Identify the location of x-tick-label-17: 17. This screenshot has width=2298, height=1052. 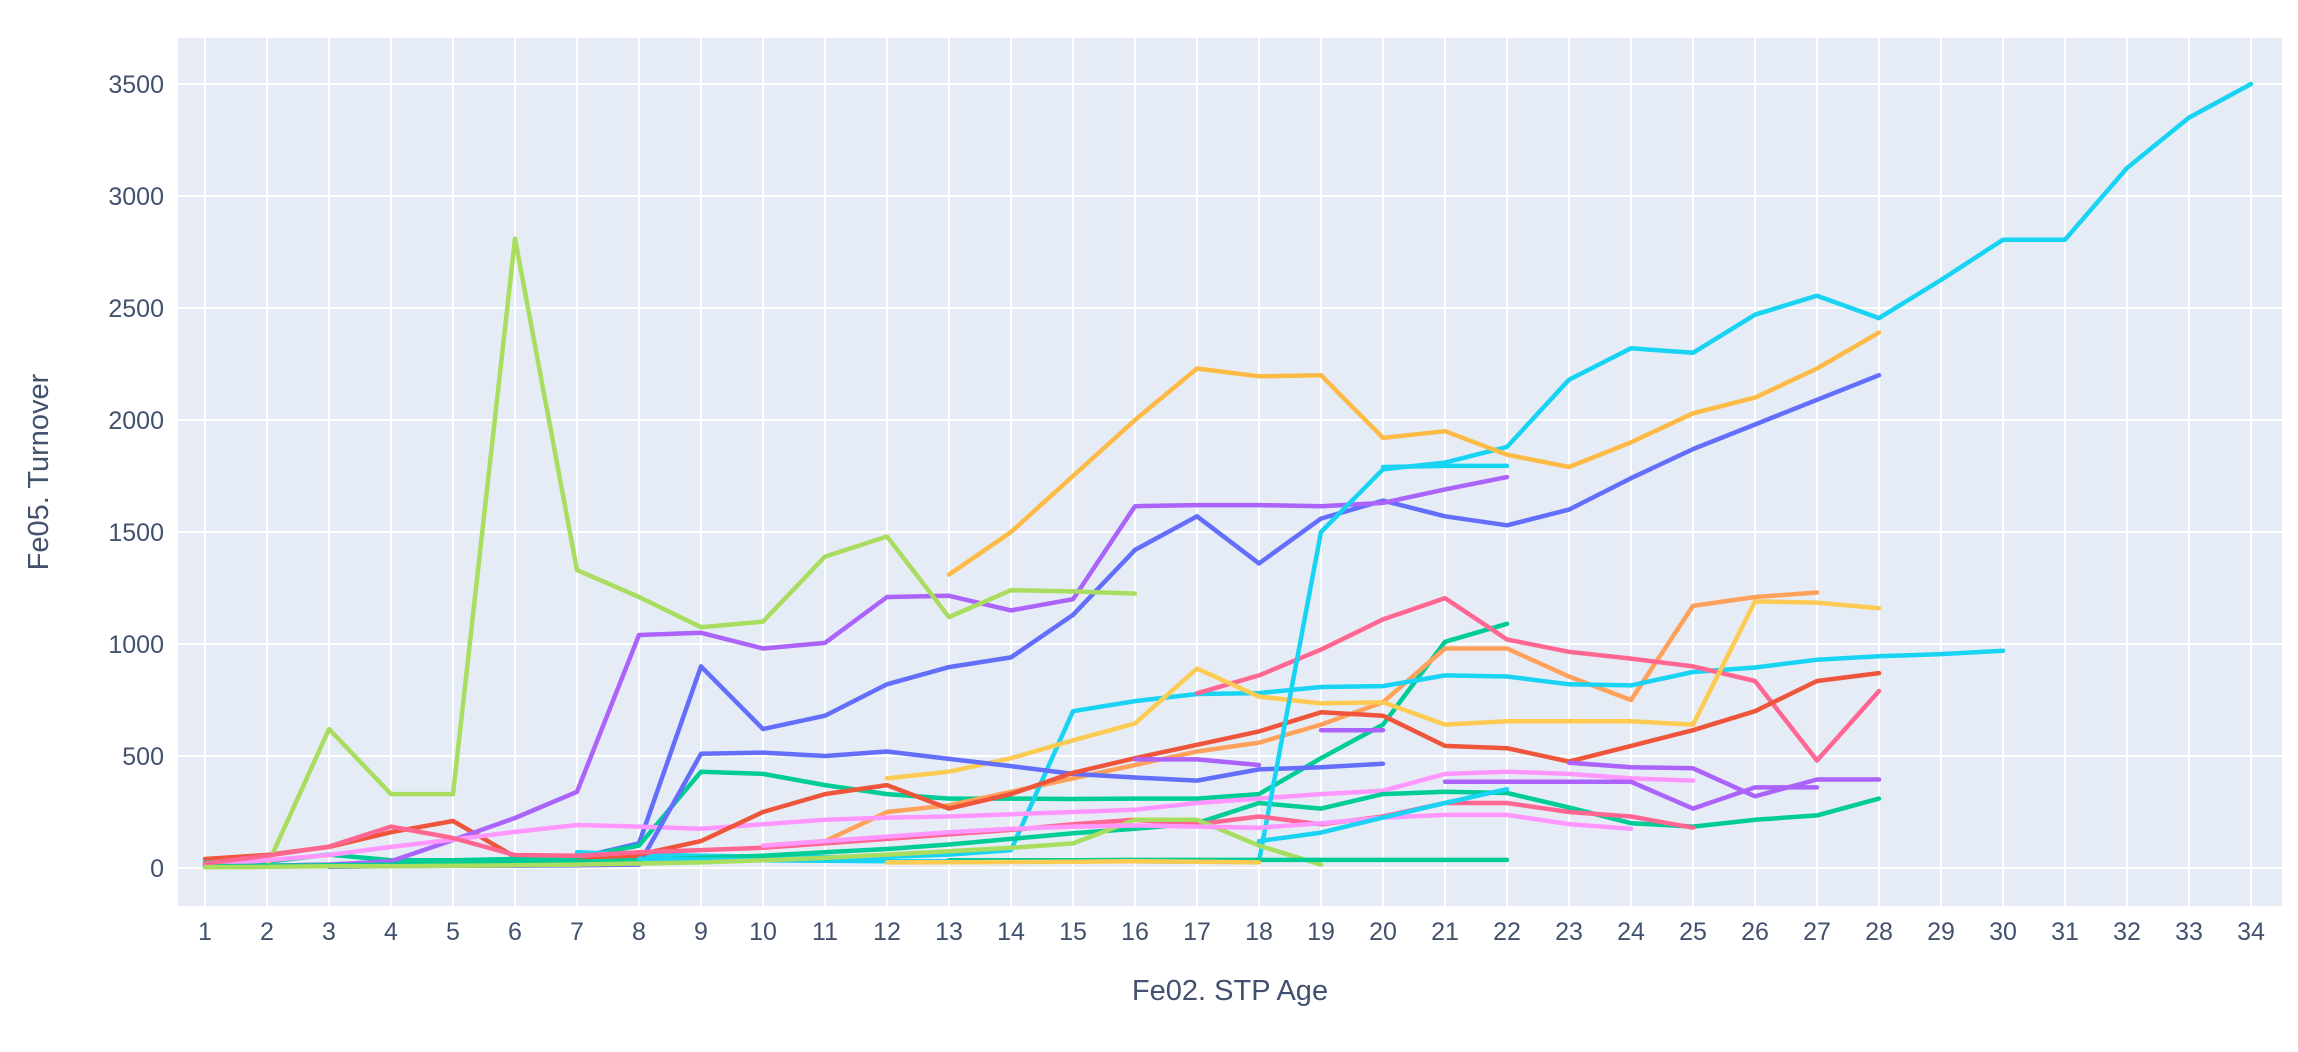
(1197, 932).